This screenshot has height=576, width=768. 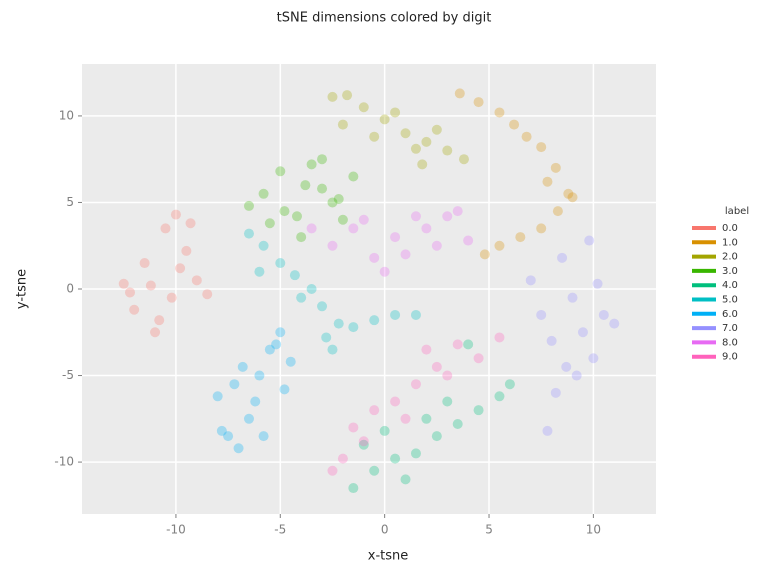 I want to click on legend-label: 5.0, so click(x=730, y=300).